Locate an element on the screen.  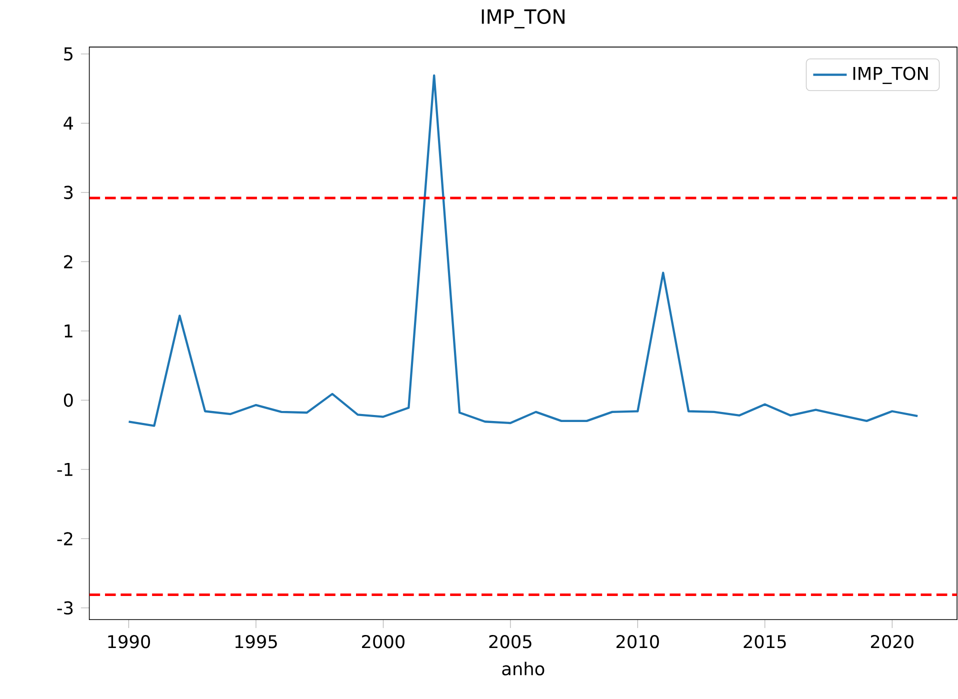
y-tick-label: 1 is located at coordinates (68, 331).